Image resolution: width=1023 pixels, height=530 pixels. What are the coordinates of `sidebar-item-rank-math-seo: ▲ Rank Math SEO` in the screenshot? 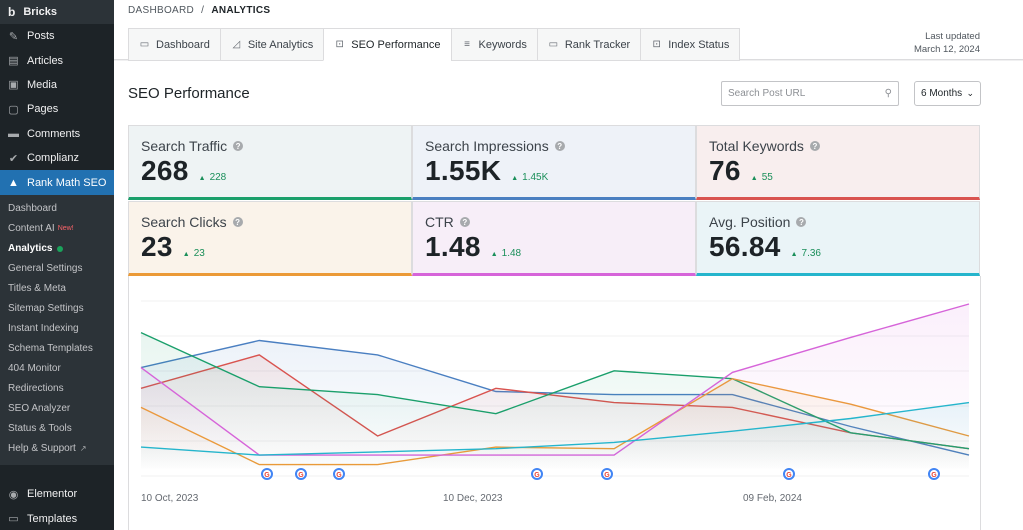 It's located at (57, 182).